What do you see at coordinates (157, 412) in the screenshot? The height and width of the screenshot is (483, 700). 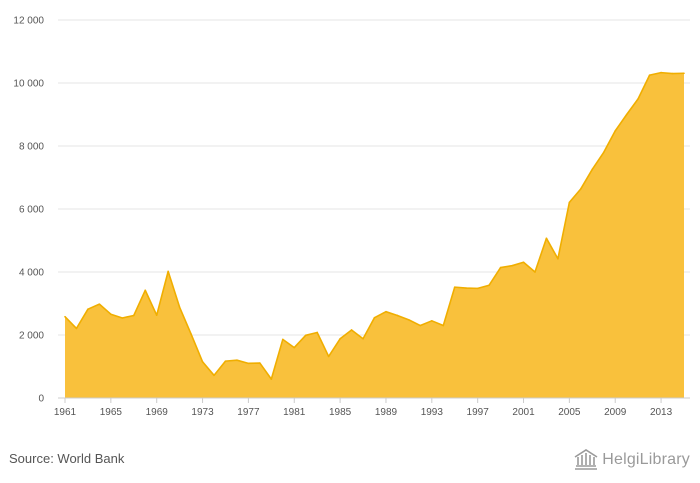 I see `x-tick-label: 1969` at bounding box center [157, 412].